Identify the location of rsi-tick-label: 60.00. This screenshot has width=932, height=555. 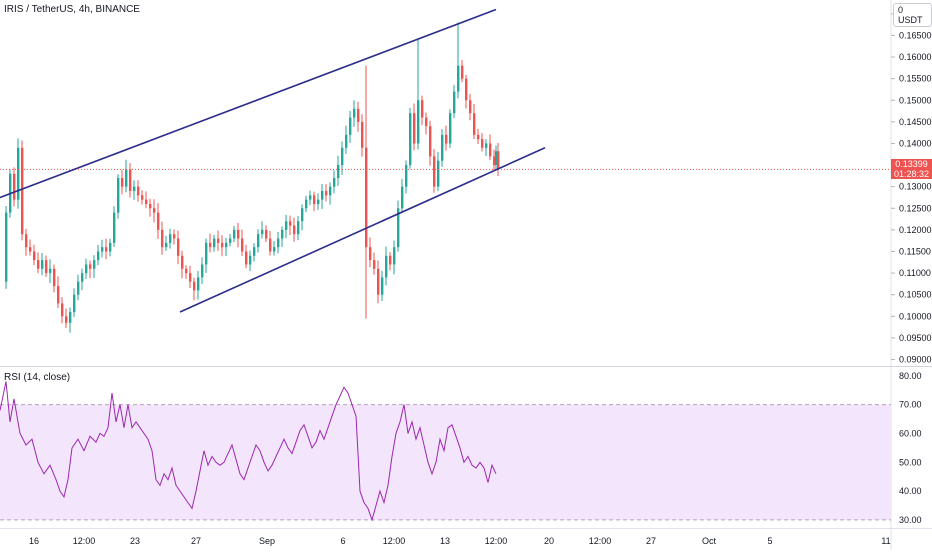
(910, 433).